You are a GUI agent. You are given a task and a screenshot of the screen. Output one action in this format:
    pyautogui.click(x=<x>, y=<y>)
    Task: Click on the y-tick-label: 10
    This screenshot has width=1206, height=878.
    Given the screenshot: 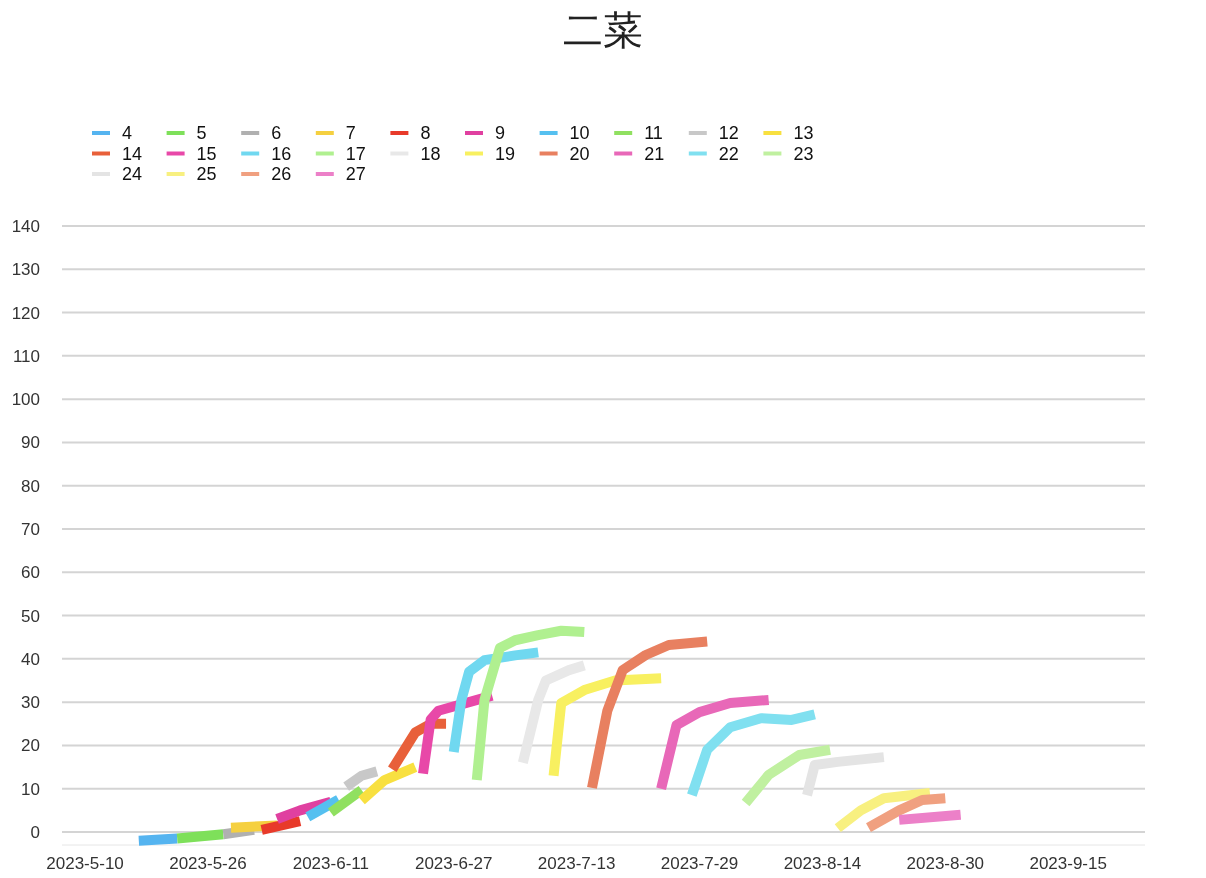 What is the action you would take?
    pyautogui.click(x=30, y=789)
    